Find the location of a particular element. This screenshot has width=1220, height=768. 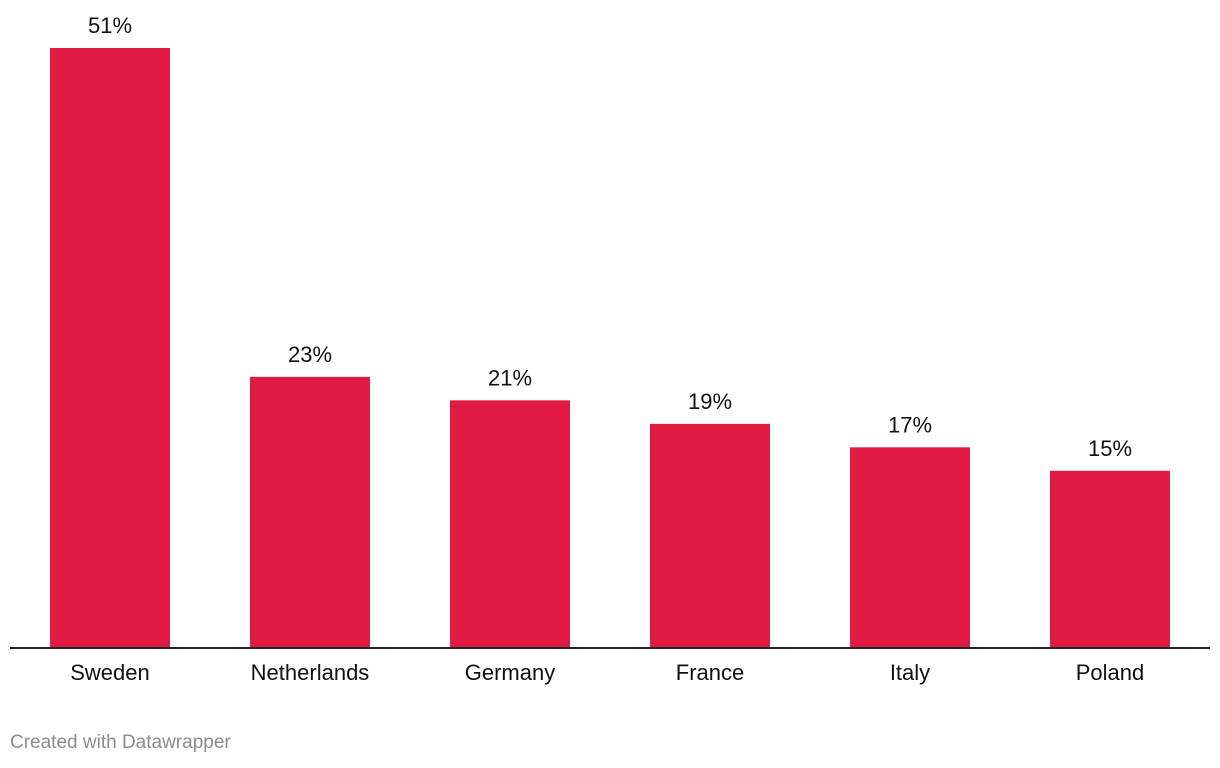

bar-poland is located at coordinates (1110, 558).